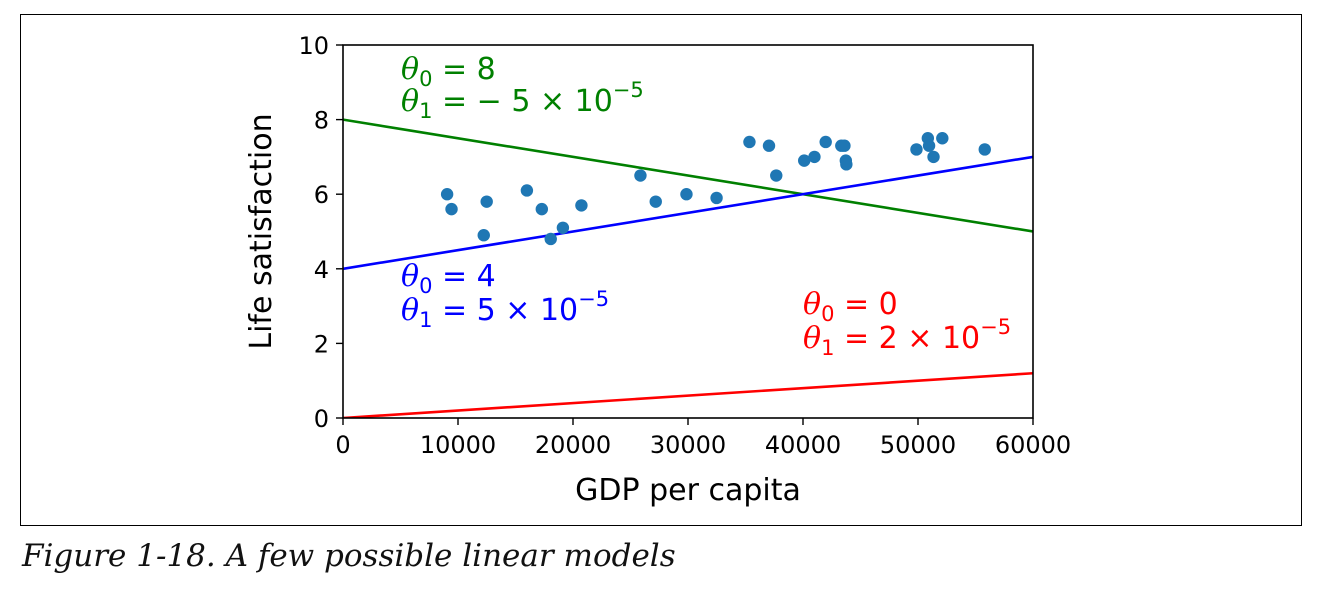 Image resolution: width=1330 pixels, height=590 pixels. I want to click on x-axis: 0 10000 20000 30000 40000 50000 60000, so click(703, 438).